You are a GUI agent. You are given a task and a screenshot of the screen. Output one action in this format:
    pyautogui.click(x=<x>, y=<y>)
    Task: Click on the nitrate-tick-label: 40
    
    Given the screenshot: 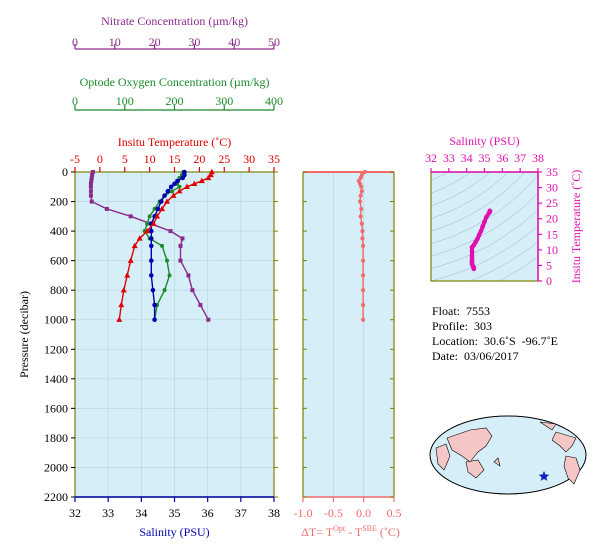 What is the action you would take?
    pyautogui.click(x=234, y=42)
    